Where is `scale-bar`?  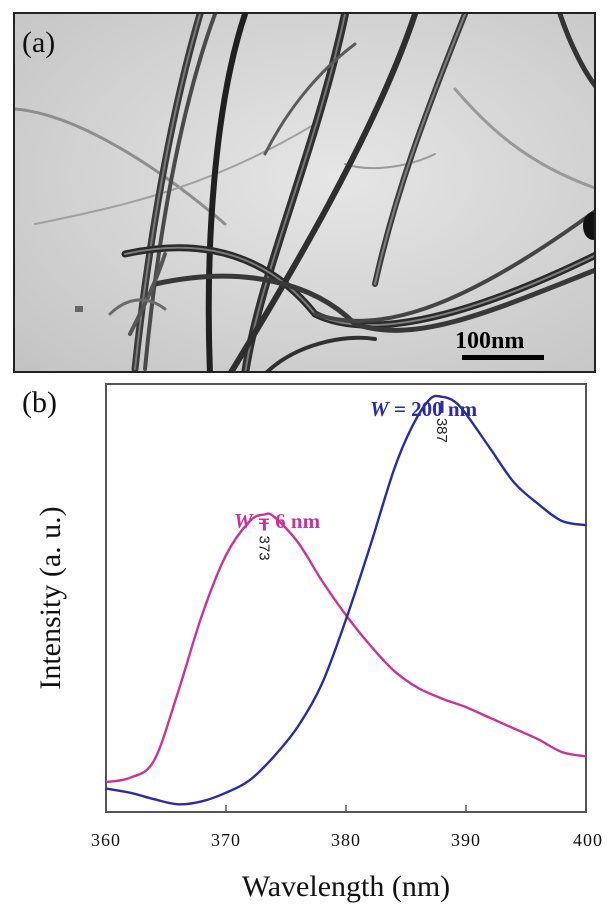 scale-bar is located at coordinates (503, 357).